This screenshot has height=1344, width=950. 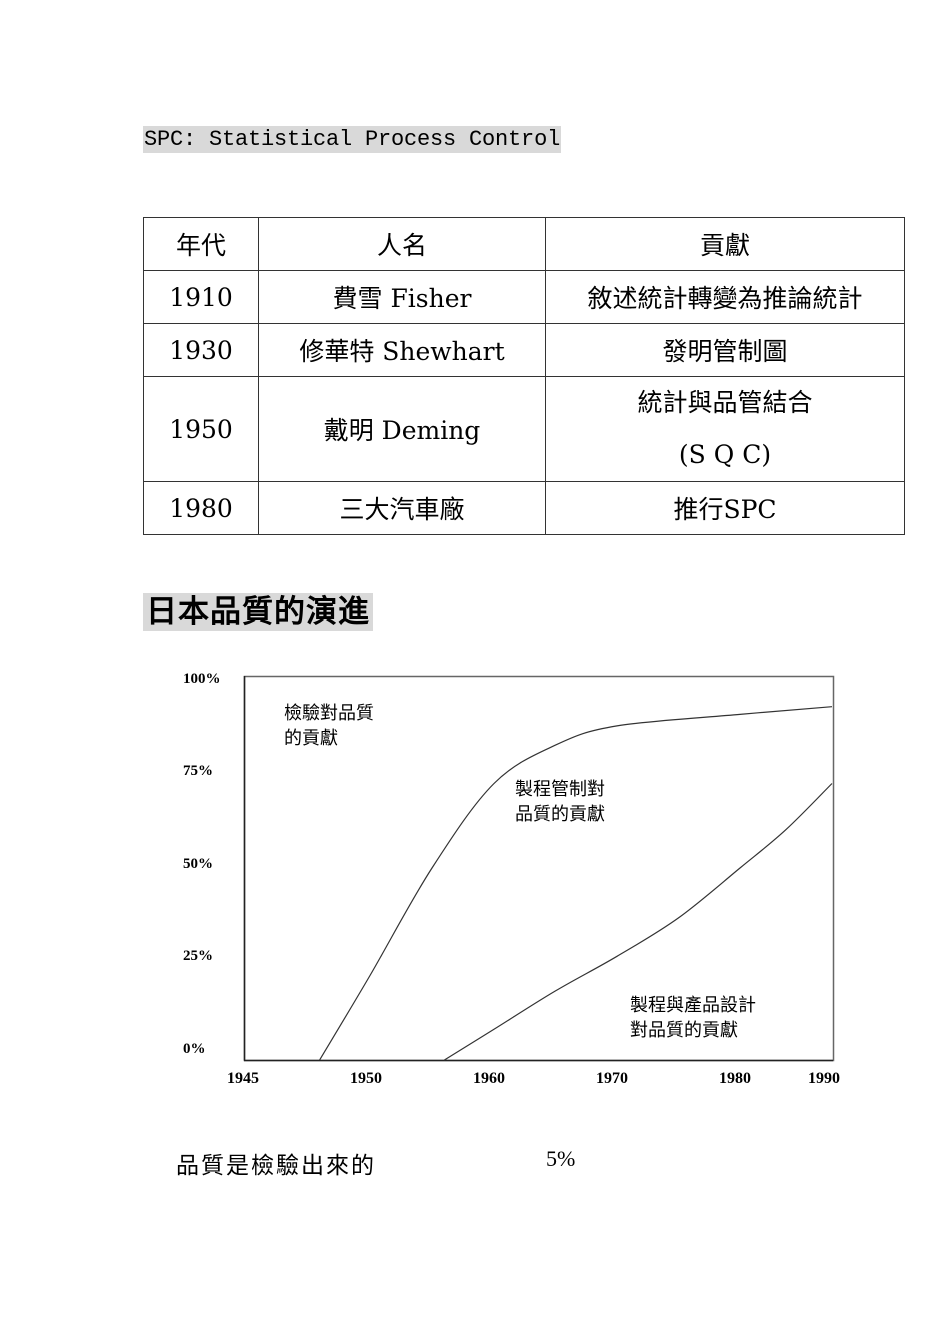 What do you see at coordinates (352, 139) in the screenshot?
I see `heading-spc: SPC: Statistical Process Control` at bounding box center [352, 139].